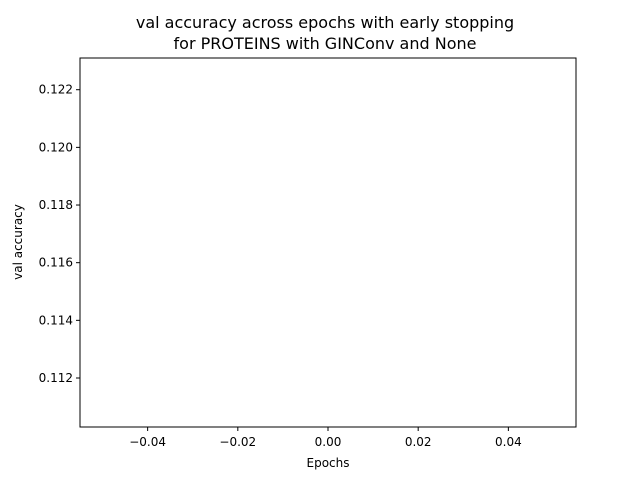  What do you see at coordinates (418, 442) in the screenshot?
I see `x-tick-label: 0.02` at bounding box center [418, 442].